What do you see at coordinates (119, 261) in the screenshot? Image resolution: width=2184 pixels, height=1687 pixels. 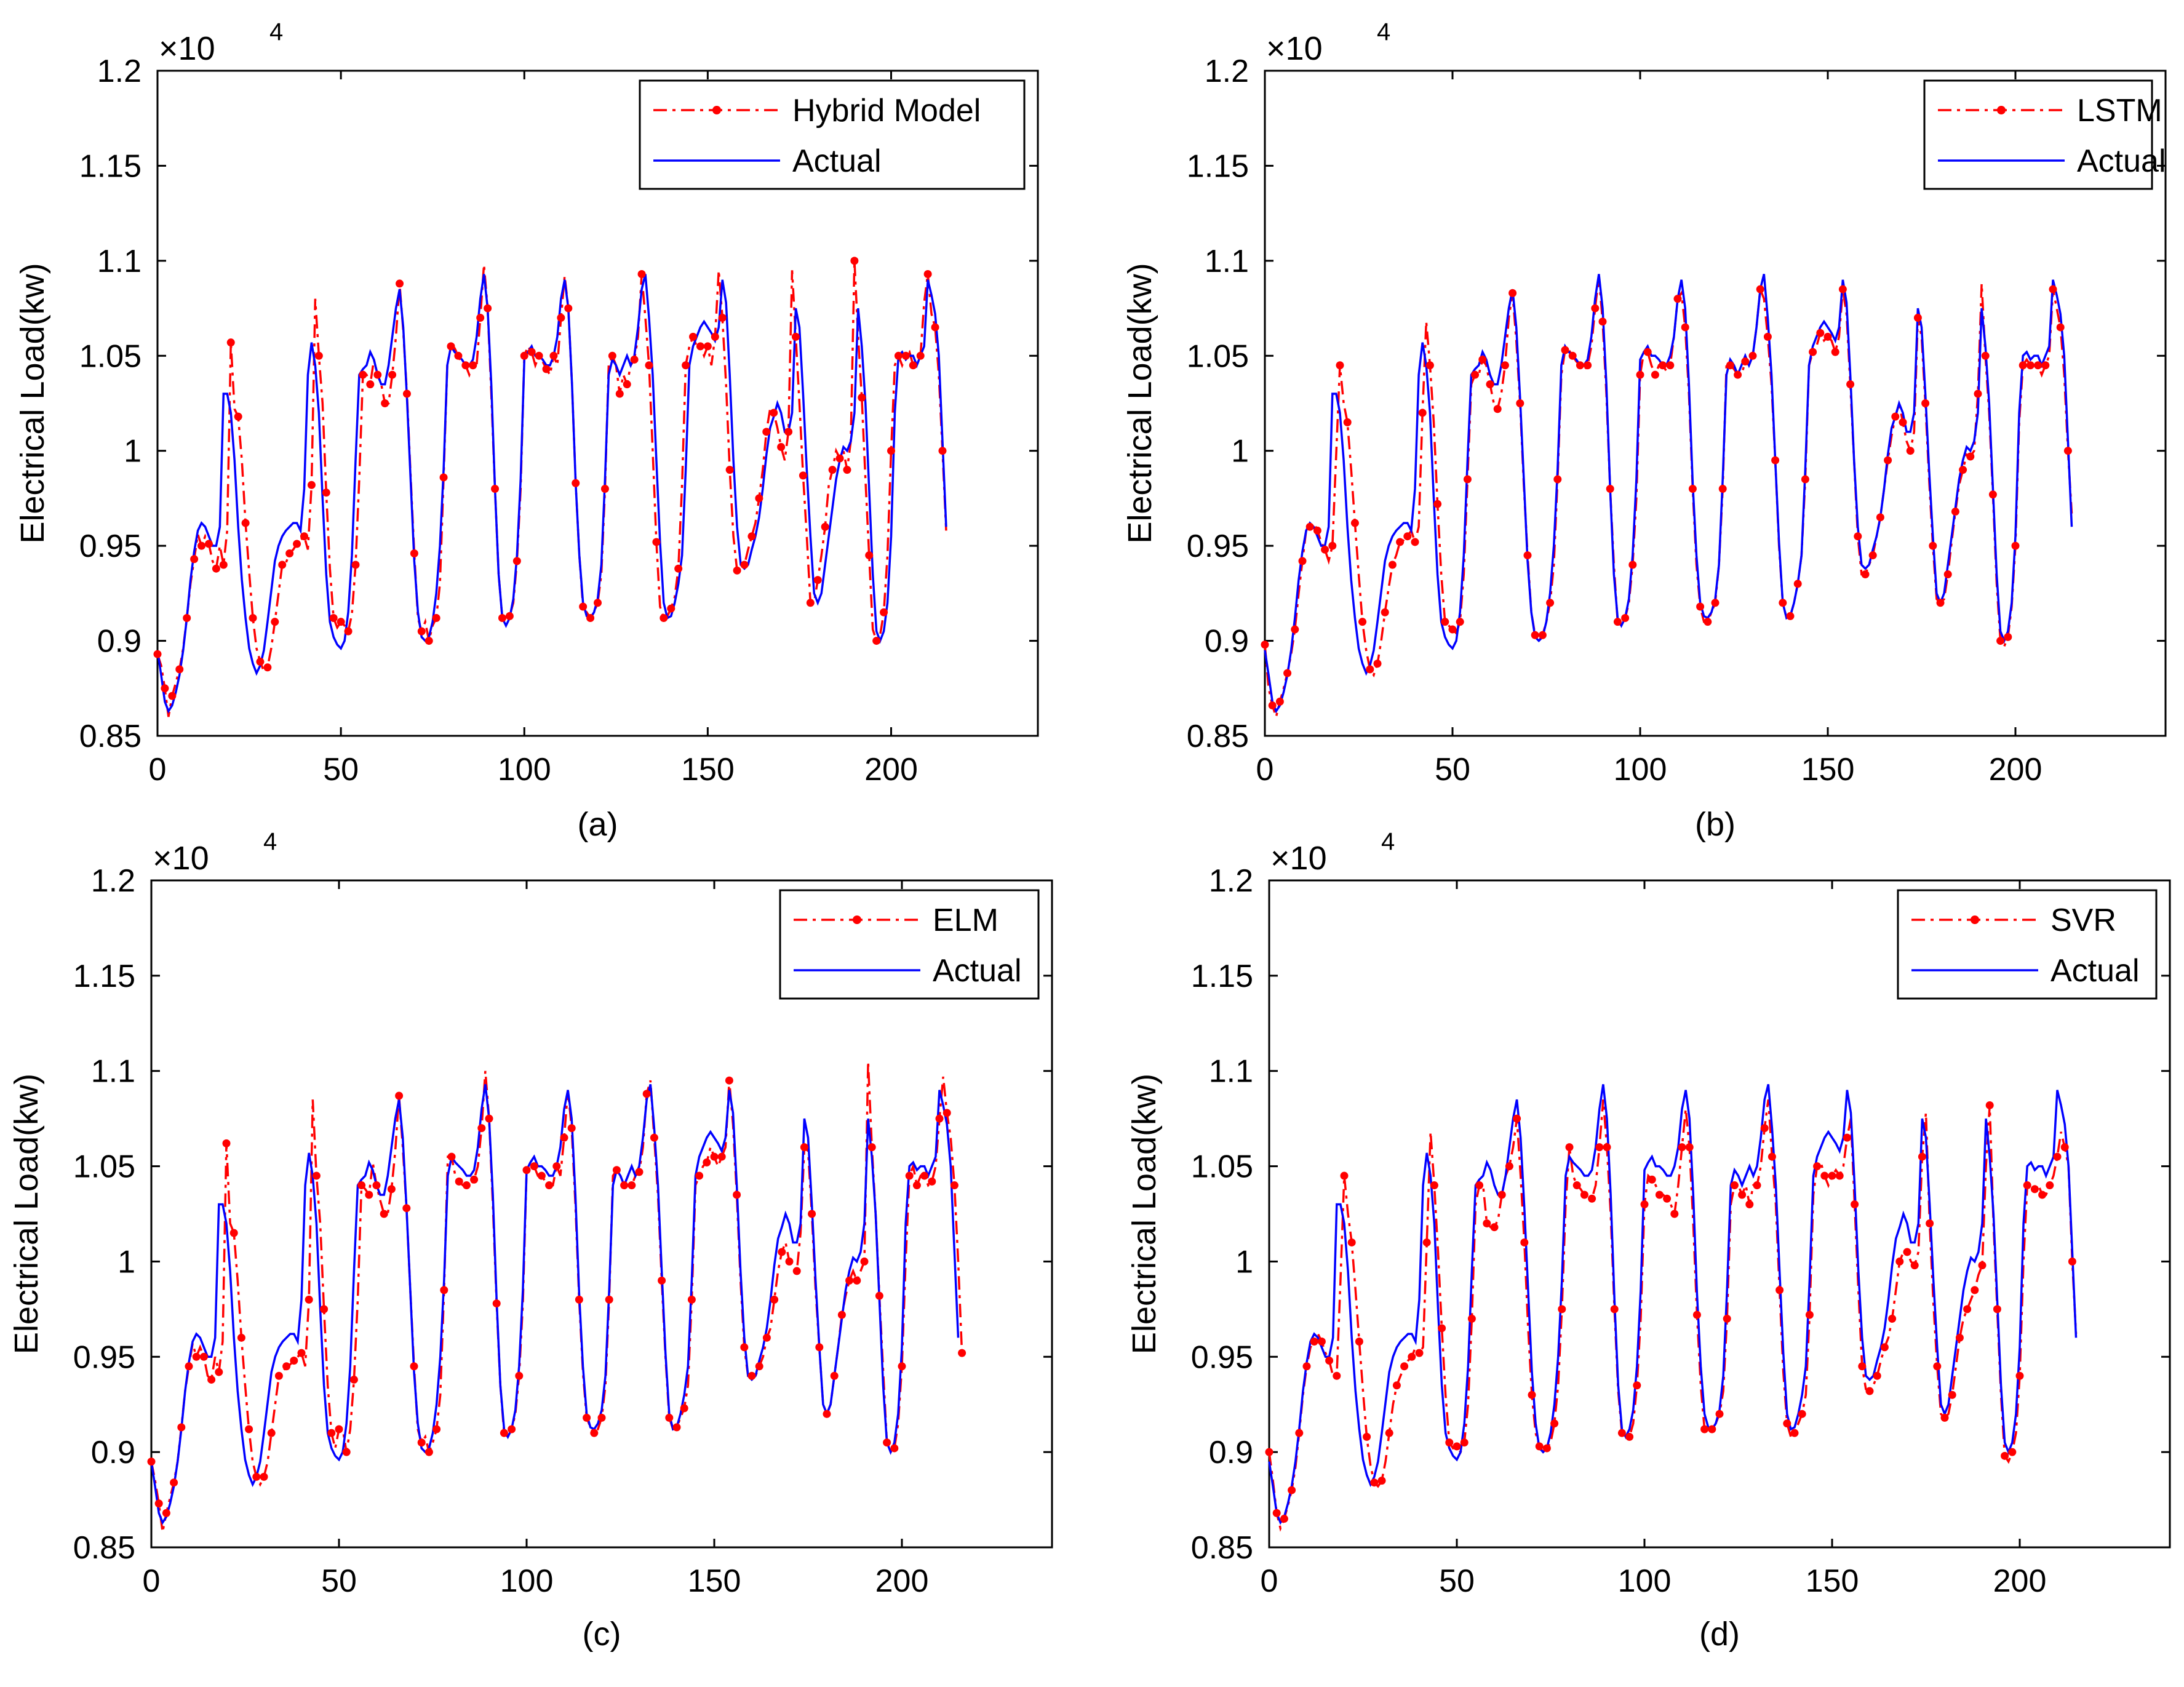 I see `y-tick-label: 1.1` at bounding box center [119, 261].